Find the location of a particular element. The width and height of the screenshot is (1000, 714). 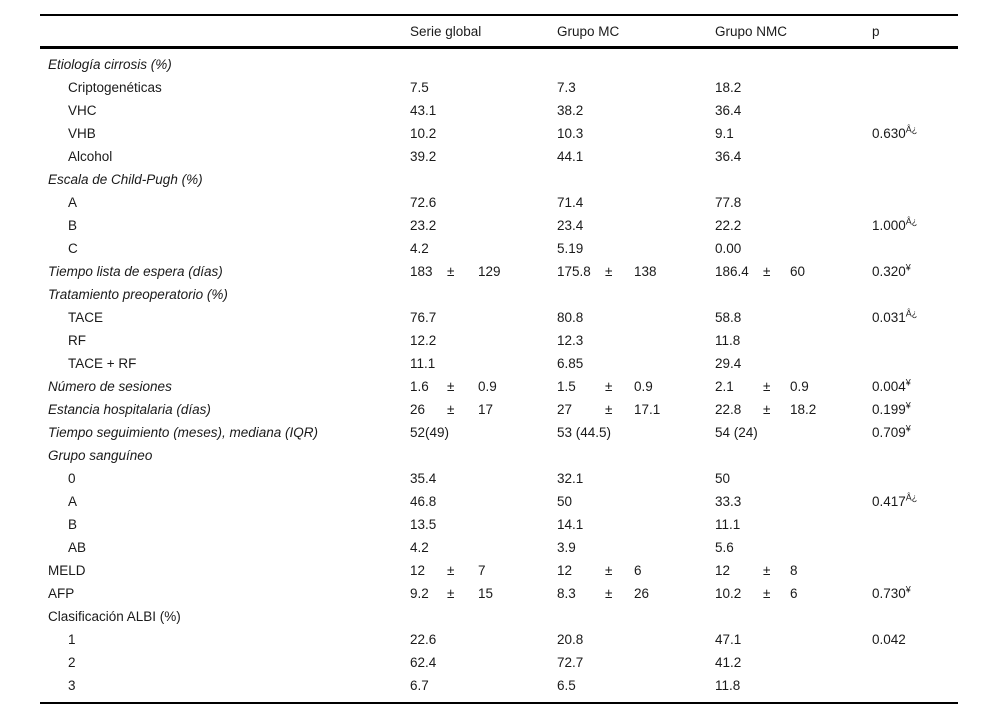

cell-serie-global: 46.8 is located at coordinates (423, 501).